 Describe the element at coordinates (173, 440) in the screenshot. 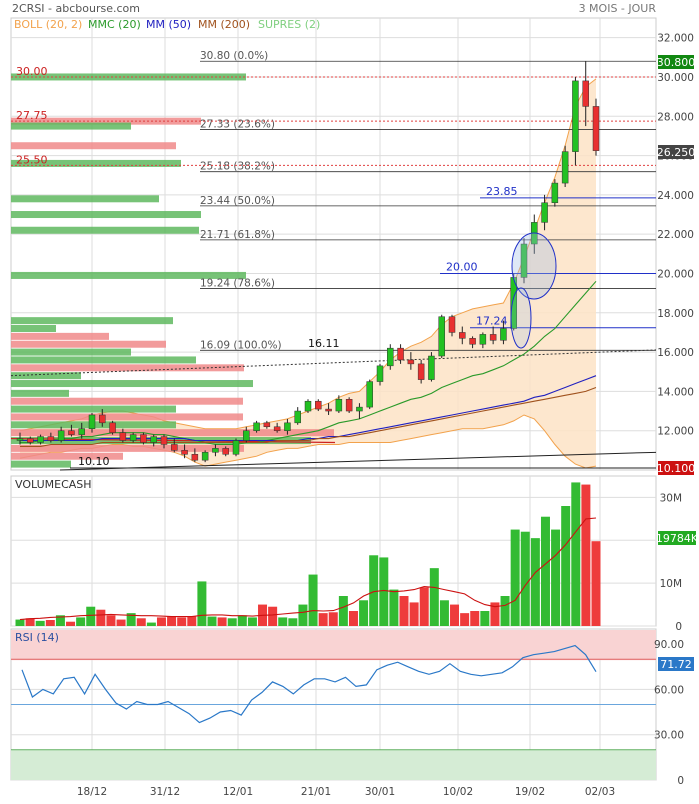

I see `resistance-trendline` at that location.